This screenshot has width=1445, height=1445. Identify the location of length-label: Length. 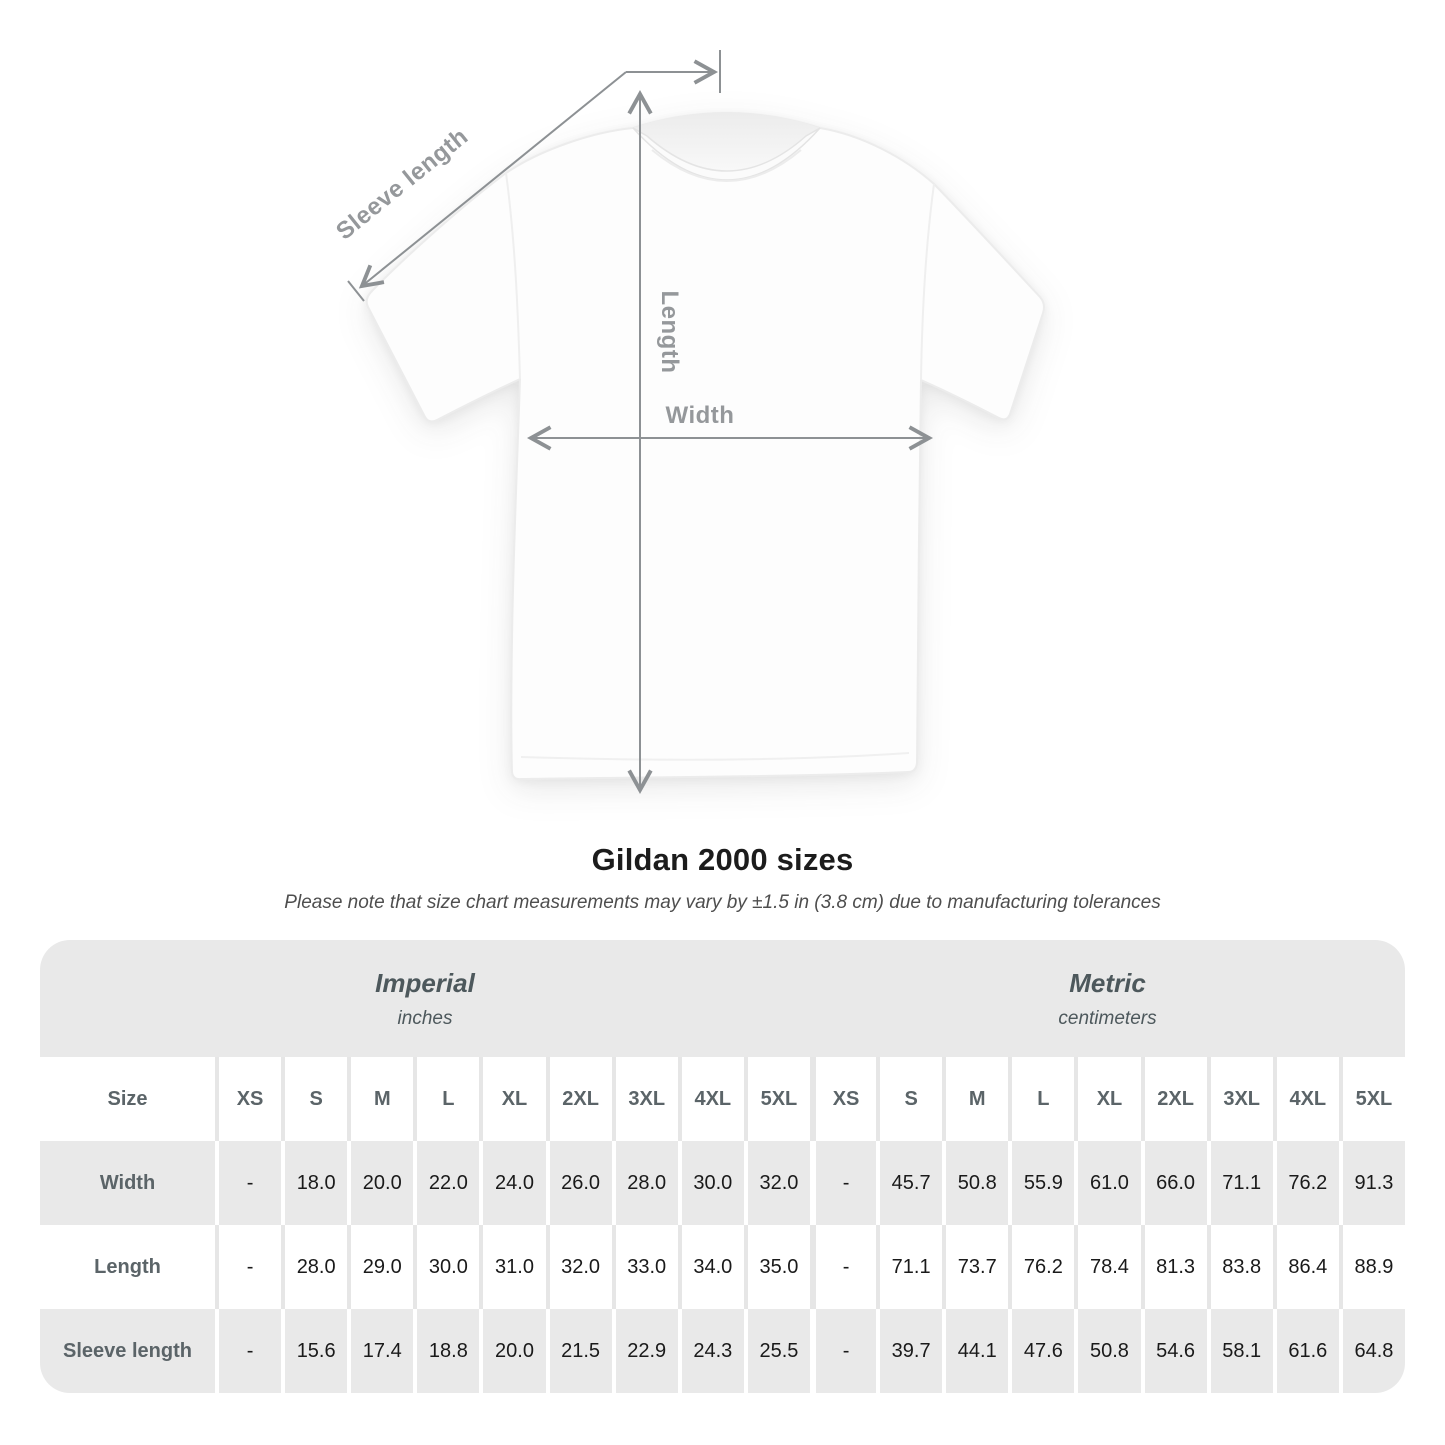
(669, 332).